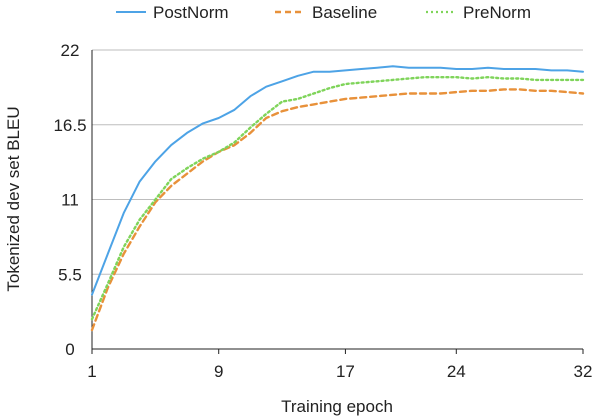  I want to click on x-tick-label: 32, so click(583, 371).